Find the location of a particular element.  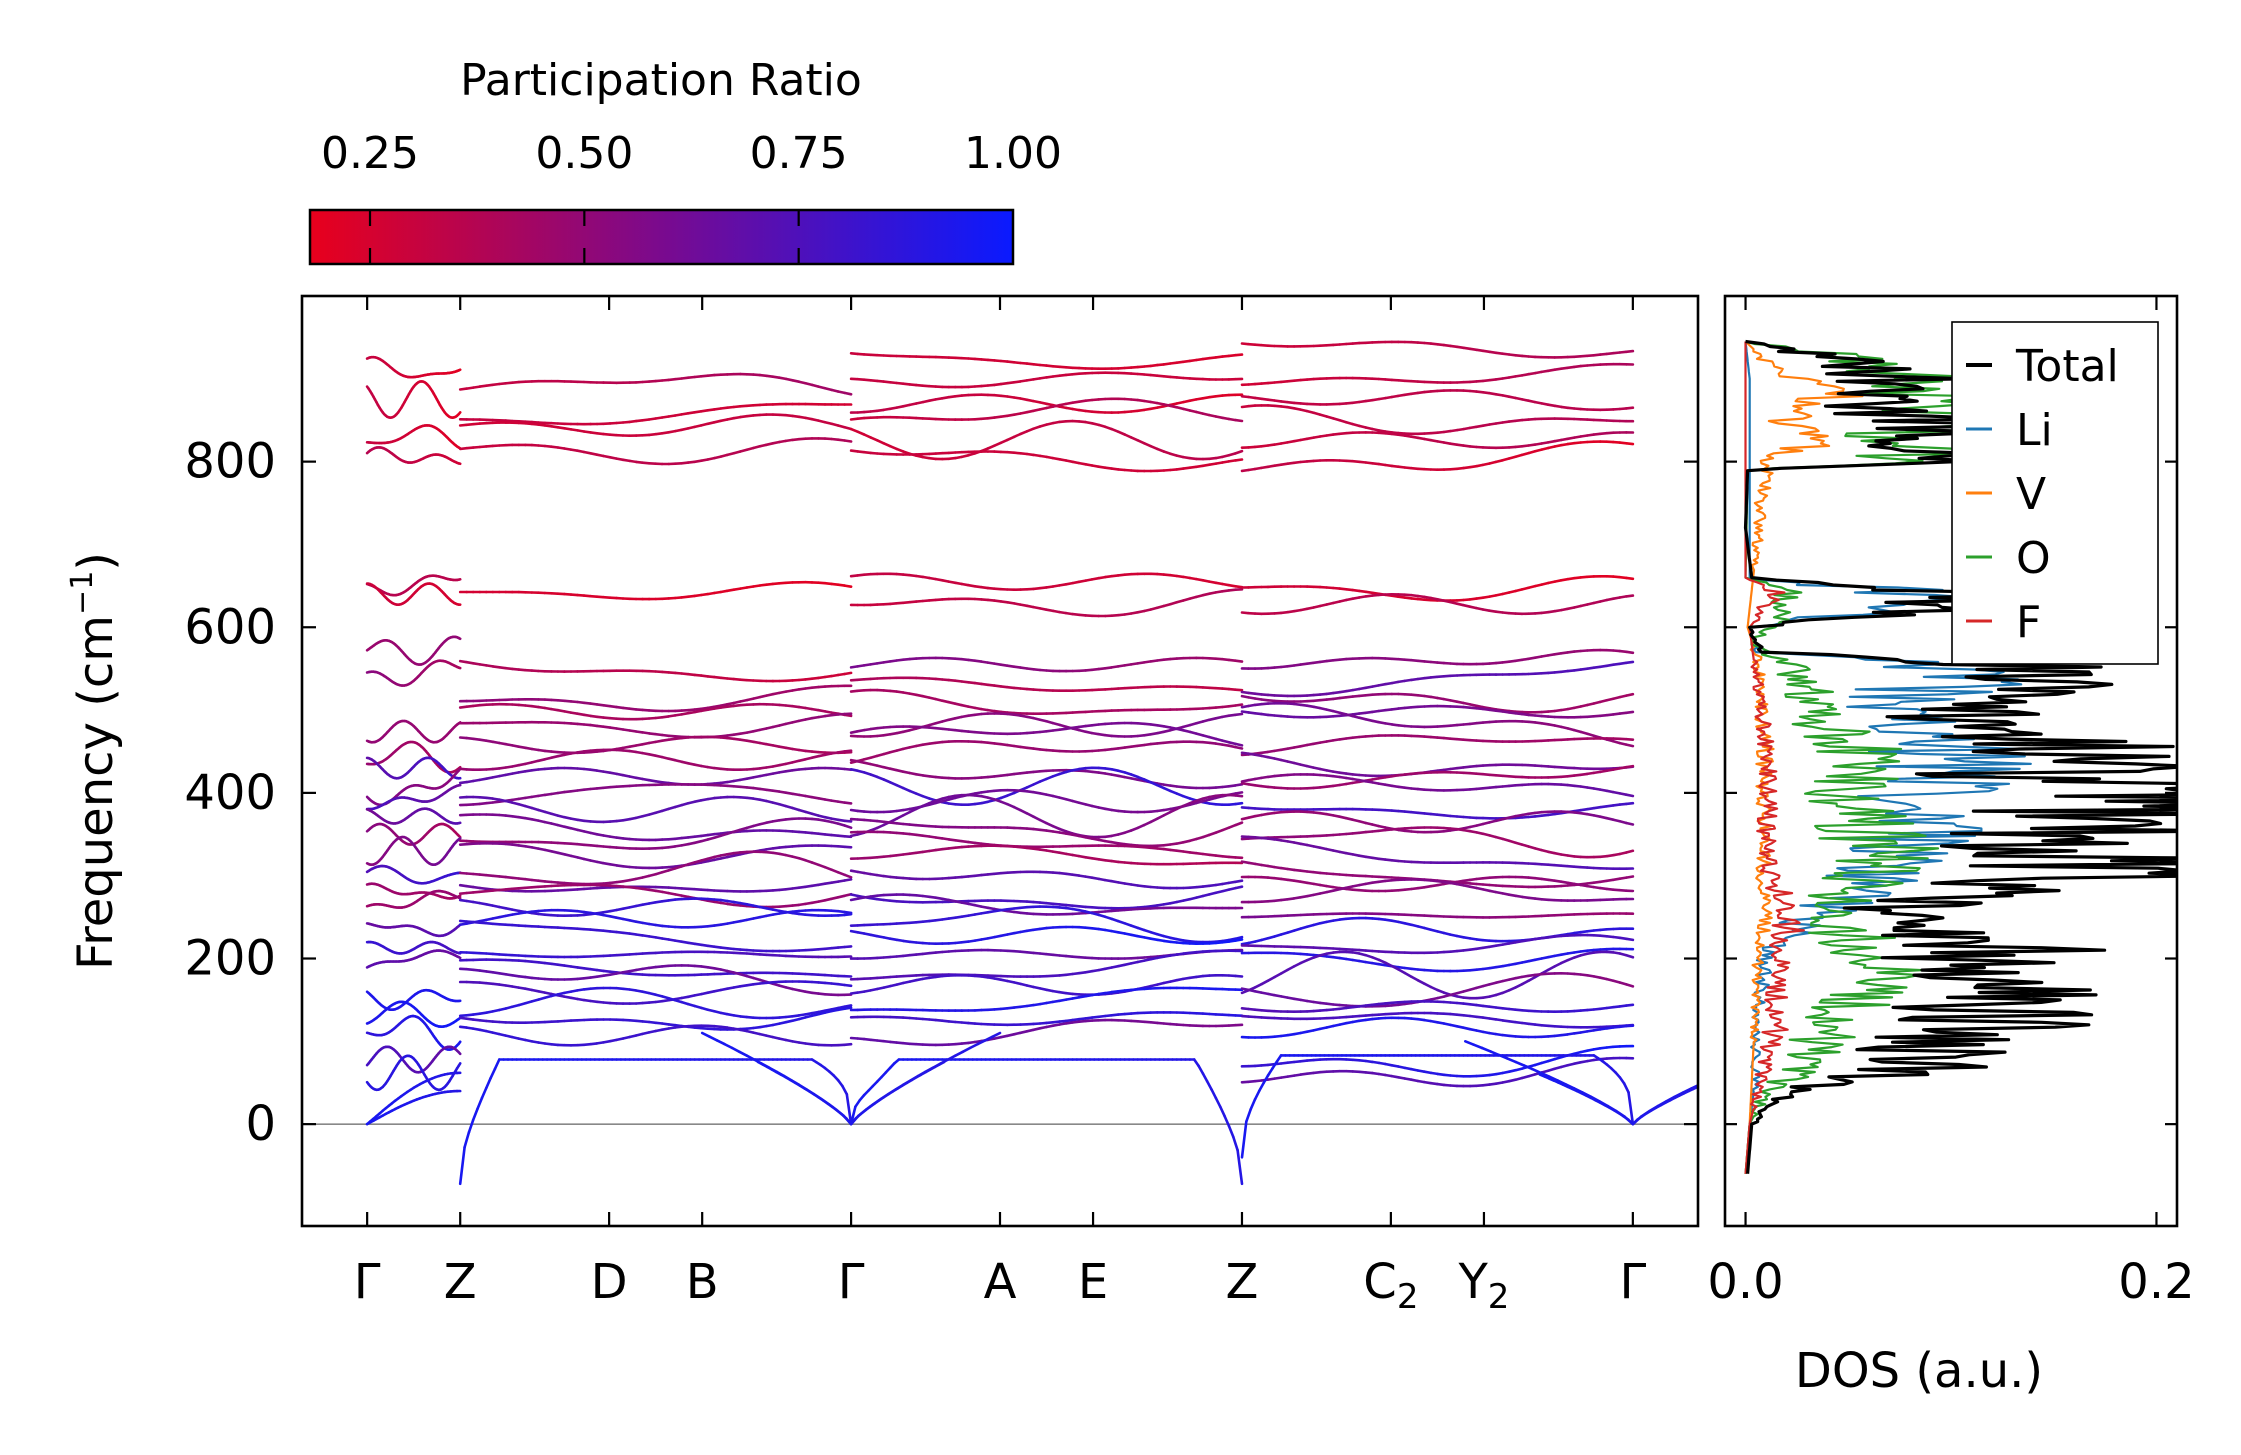

high-symmetry-label: Z is located at coordinates (1242, 1282).